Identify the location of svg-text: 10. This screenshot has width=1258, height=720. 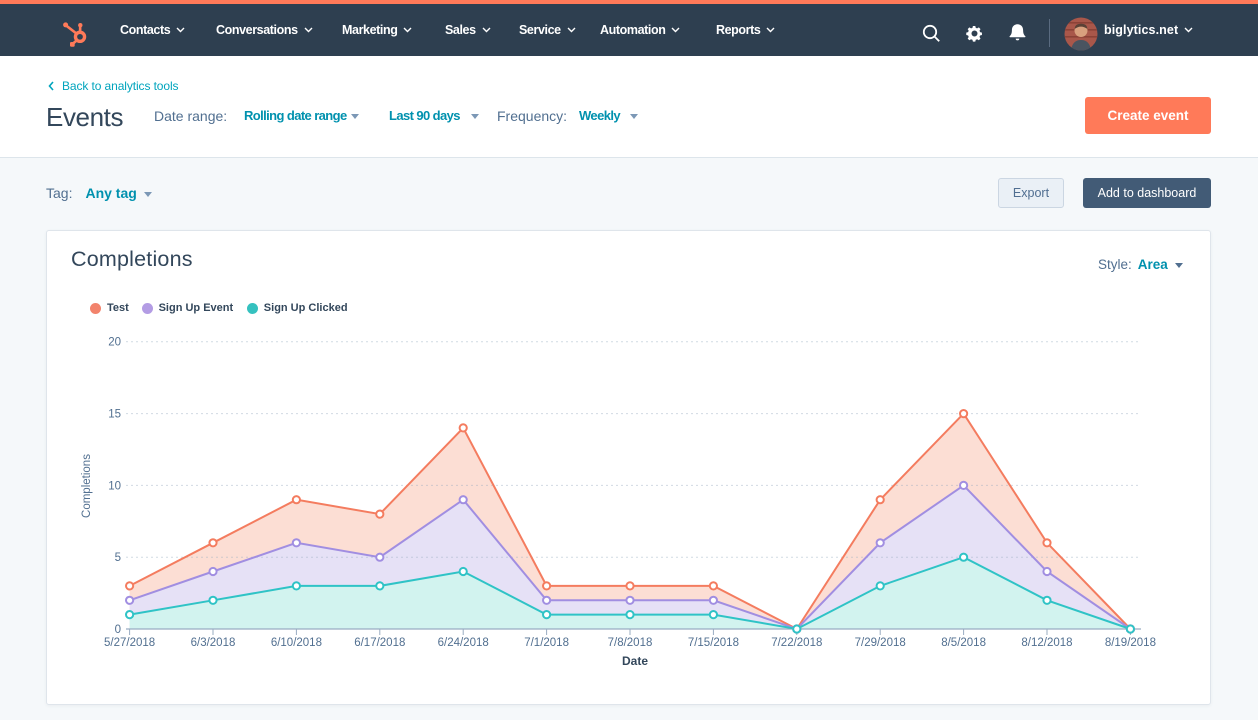
(114, 486).